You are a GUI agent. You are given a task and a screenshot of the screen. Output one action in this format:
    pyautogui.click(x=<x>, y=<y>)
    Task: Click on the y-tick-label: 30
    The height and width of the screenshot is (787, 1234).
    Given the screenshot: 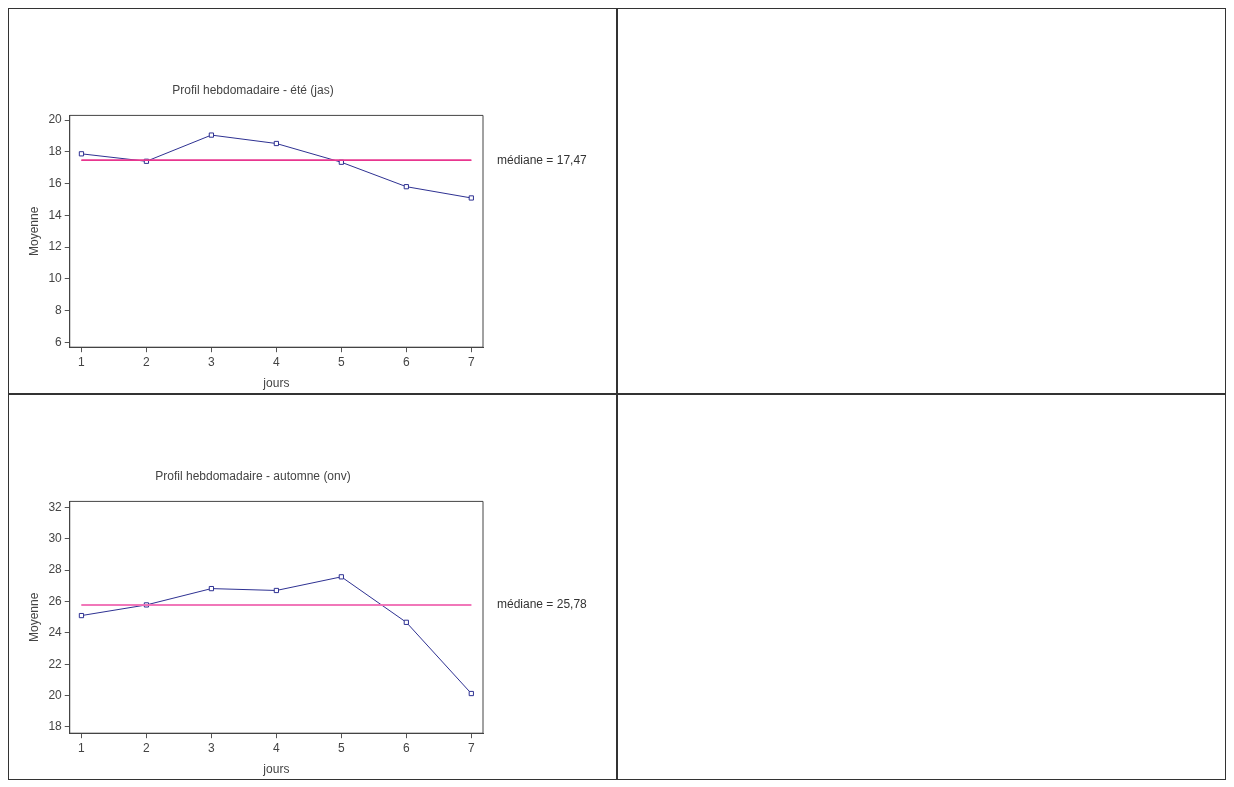 What is the action you would take?
    pyautogui.click(x=55, y=538)
    